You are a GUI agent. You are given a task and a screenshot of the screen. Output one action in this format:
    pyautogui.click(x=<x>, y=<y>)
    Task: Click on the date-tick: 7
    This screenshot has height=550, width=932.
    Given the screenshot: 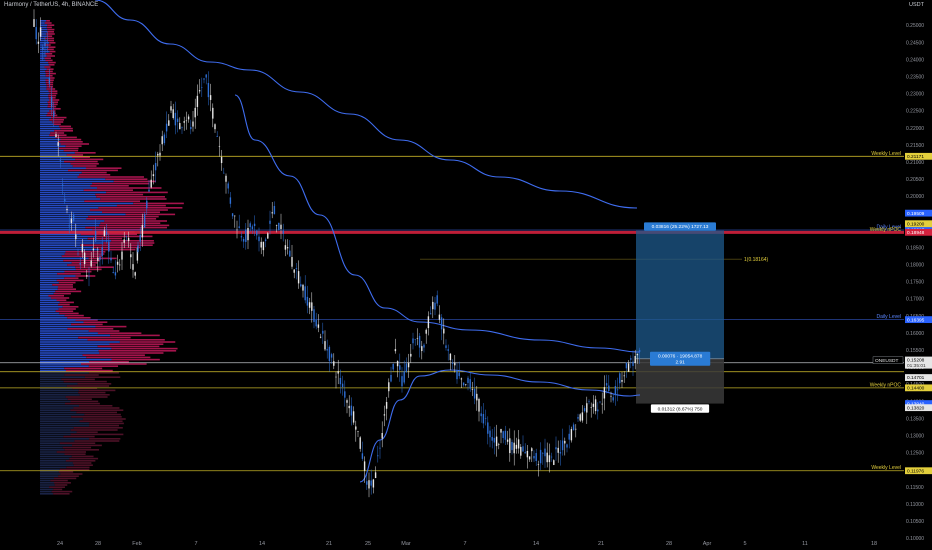 What is the action you would take?
    pyautogui.click(x=195, y=544)
    